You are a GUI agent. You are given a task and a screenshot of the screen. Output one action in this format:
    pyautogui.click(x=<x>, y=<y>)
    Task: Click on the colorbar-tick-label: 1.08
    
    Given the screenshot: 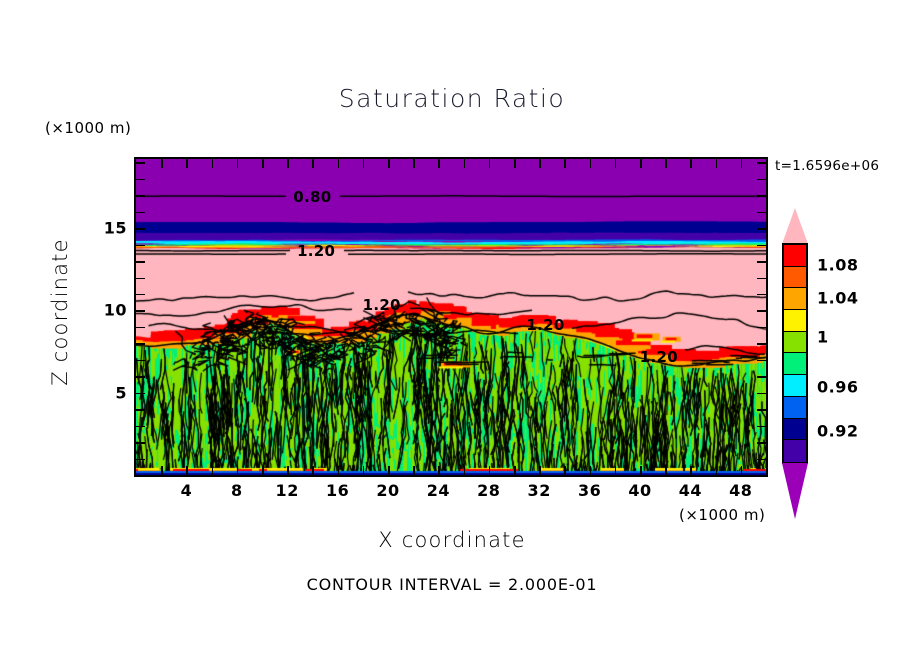 What is the action you would take?
    pyautogui.click(x=838, y=265)
    